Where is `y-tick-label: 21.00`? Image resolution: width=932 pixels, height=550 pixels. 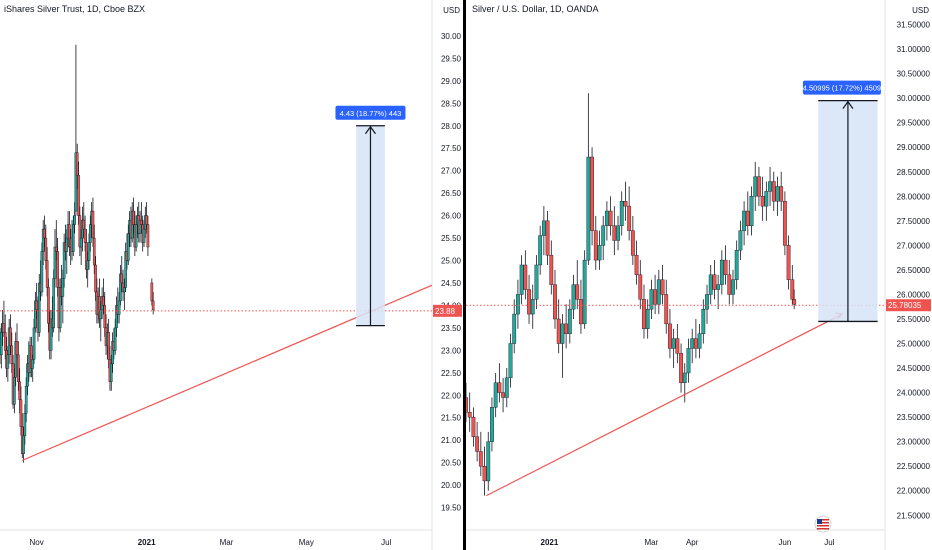
y-tick-label: 21.00 is located at coordinates (451, 440).